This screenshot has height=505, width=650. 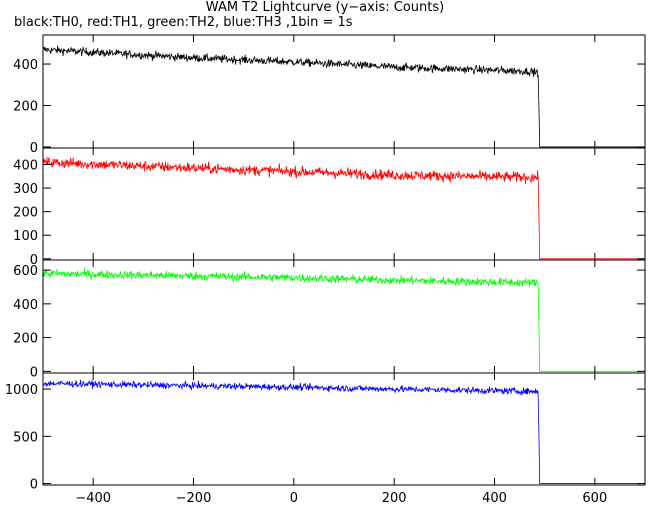 What do you see at coordinates (494, 498) in the screenshot?
I see `x-tick-label: 400` at bounding box center [494, 498].